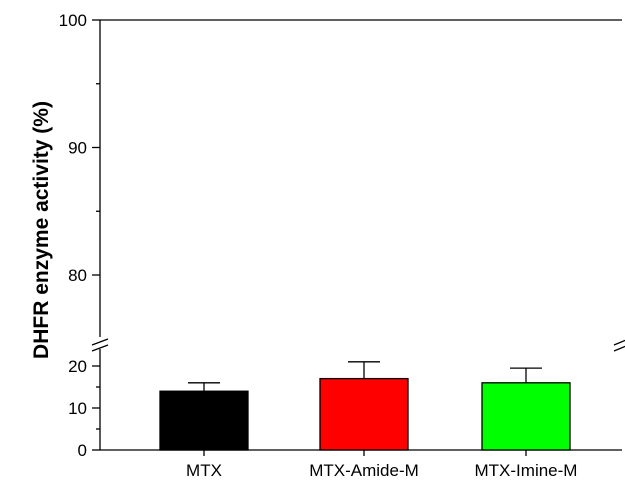 This screenshot has height=483, width=625. I want to click on bars, so click(365, 406).